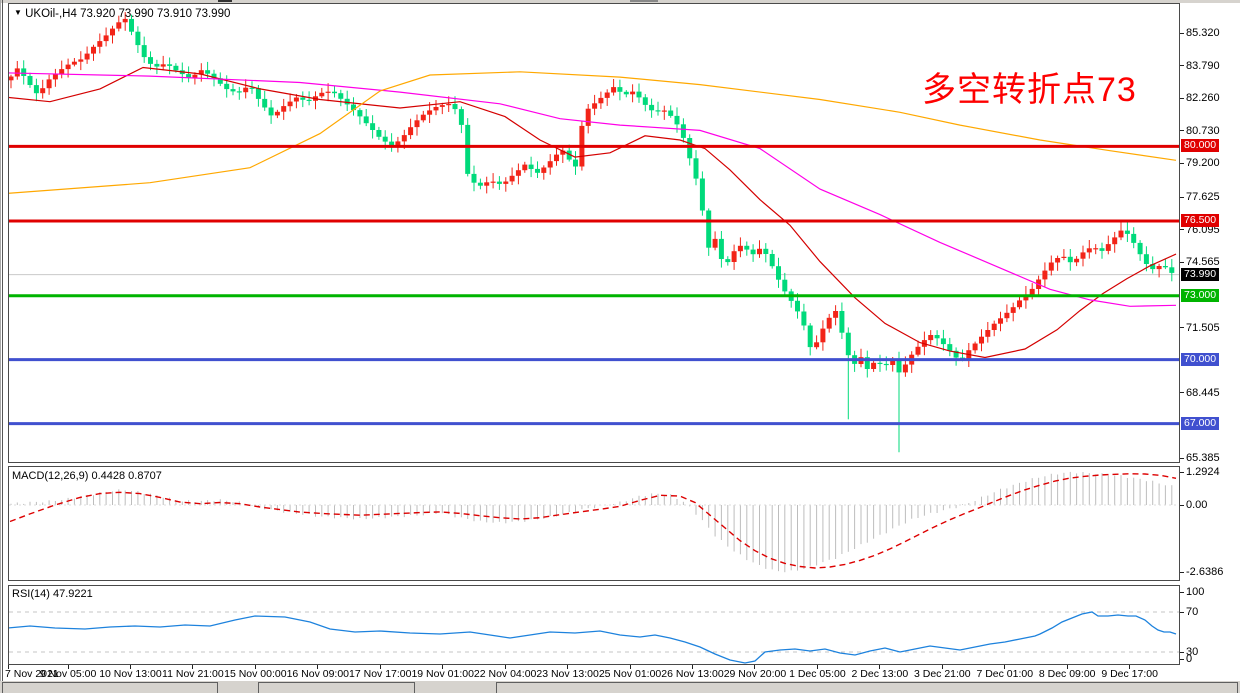 Image resolution: width=1240 pixels, height=693 pixels. What do you see at coordinates (817, 674) in the screenshot?
I see `date-label: 1 Dec 05:00` at bounding box center [817, 674].